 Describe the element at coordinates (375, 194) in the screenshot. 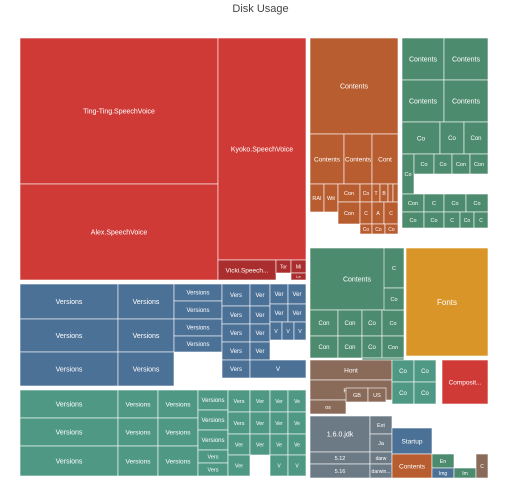

I see `treemap-cell-label: T` at that location.